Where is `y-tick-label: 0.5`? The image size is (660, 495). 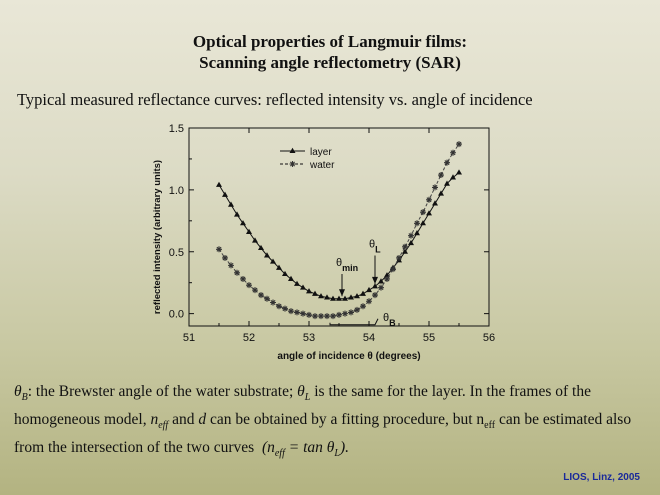
y-tick-label: 0.5 is located at coordinates (176, 253).